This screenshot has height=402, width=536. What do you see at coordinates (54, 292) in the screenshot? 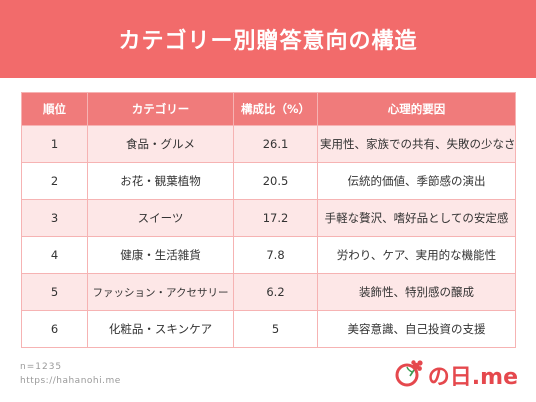
I see `rank-cell: 5` at bounding box center [54, 292].